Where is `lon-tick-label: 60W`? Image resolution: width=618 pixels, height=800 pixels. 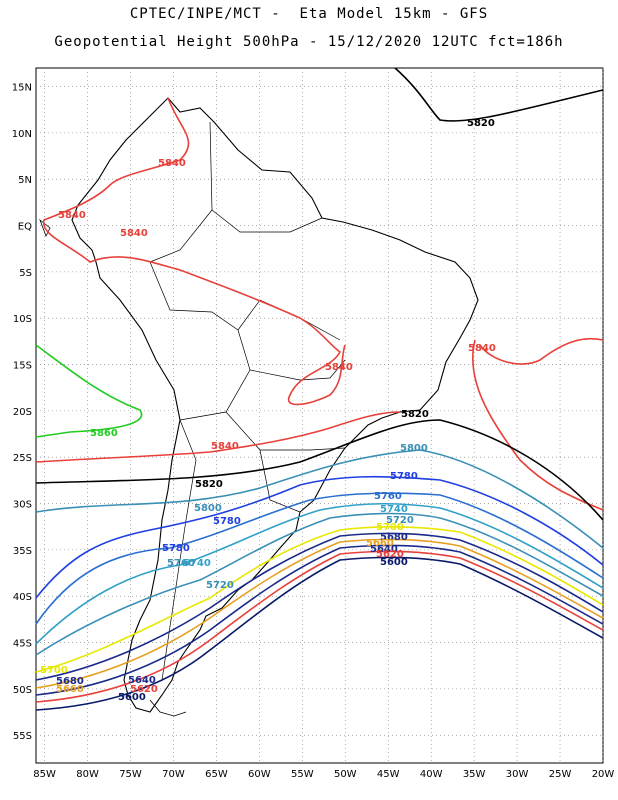 lon-tick-label: 60W is located at coordinates (259, 774).